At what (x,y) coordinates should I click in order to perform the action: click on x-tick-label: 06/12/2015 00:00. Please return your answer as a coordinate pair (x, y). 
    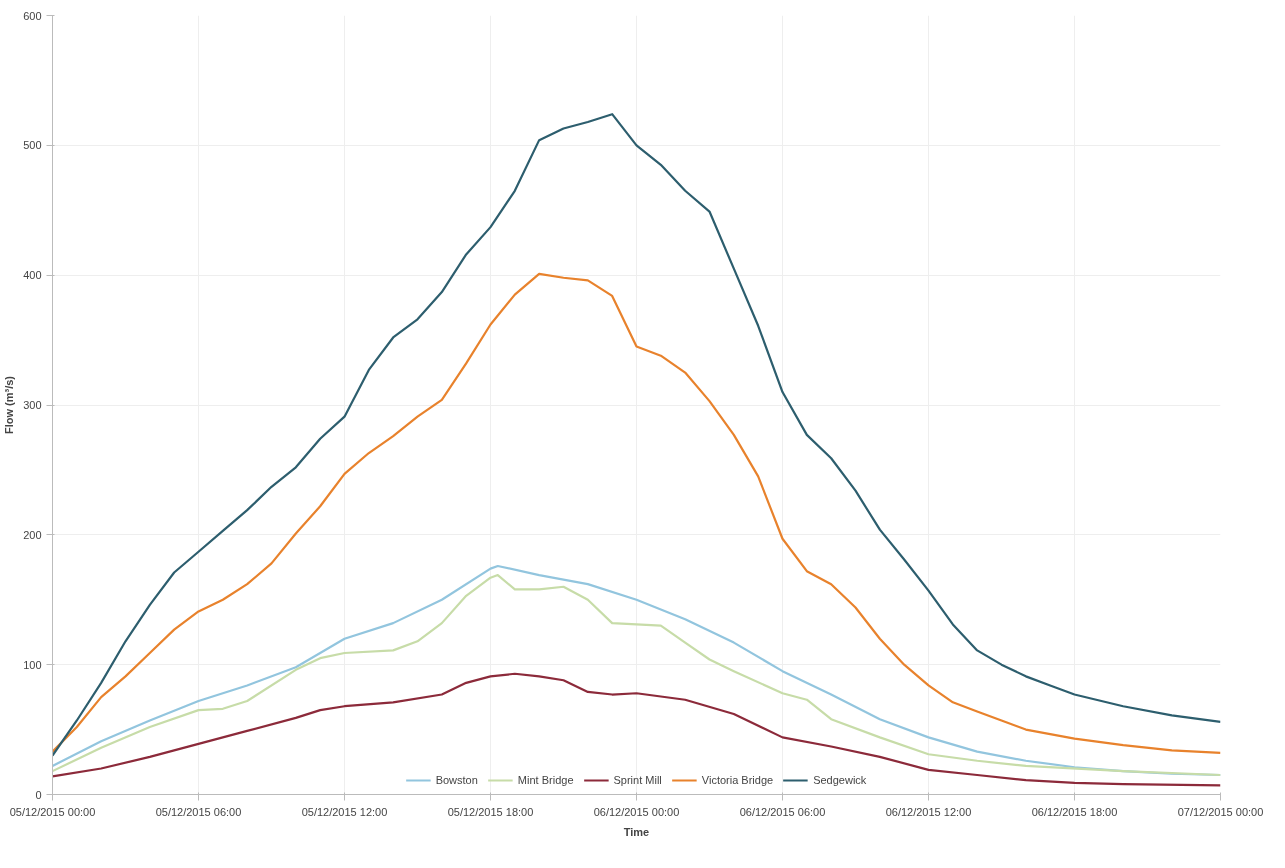
    Looking at the image, I should click on (636, 811).